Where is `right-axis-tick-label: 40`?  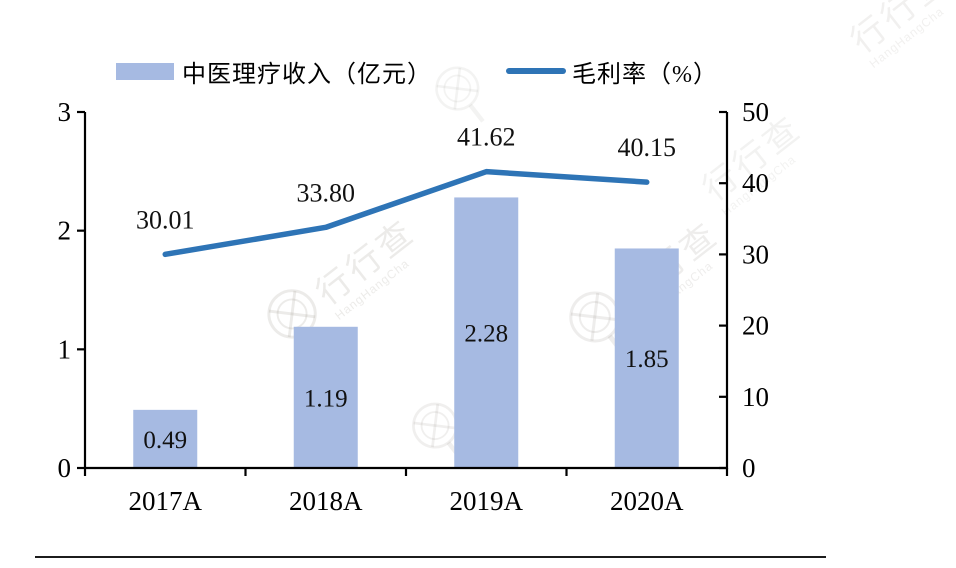 right-axis-tick-label: 40 is located at coordinates (755, 183).